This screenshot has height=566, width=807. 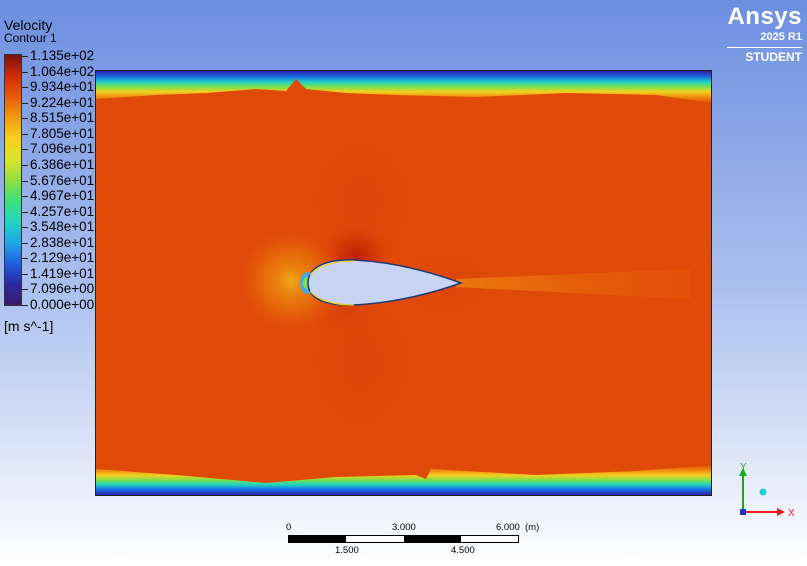 I want to click on colorbar, so click(x=13, y=180).